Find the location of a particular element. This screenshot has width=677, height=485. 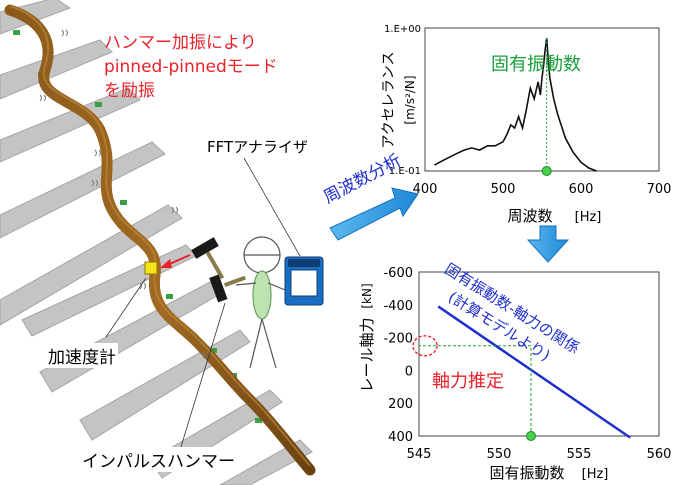

y-tick-label: 1.E+00 is located at coordinates (402, 29).